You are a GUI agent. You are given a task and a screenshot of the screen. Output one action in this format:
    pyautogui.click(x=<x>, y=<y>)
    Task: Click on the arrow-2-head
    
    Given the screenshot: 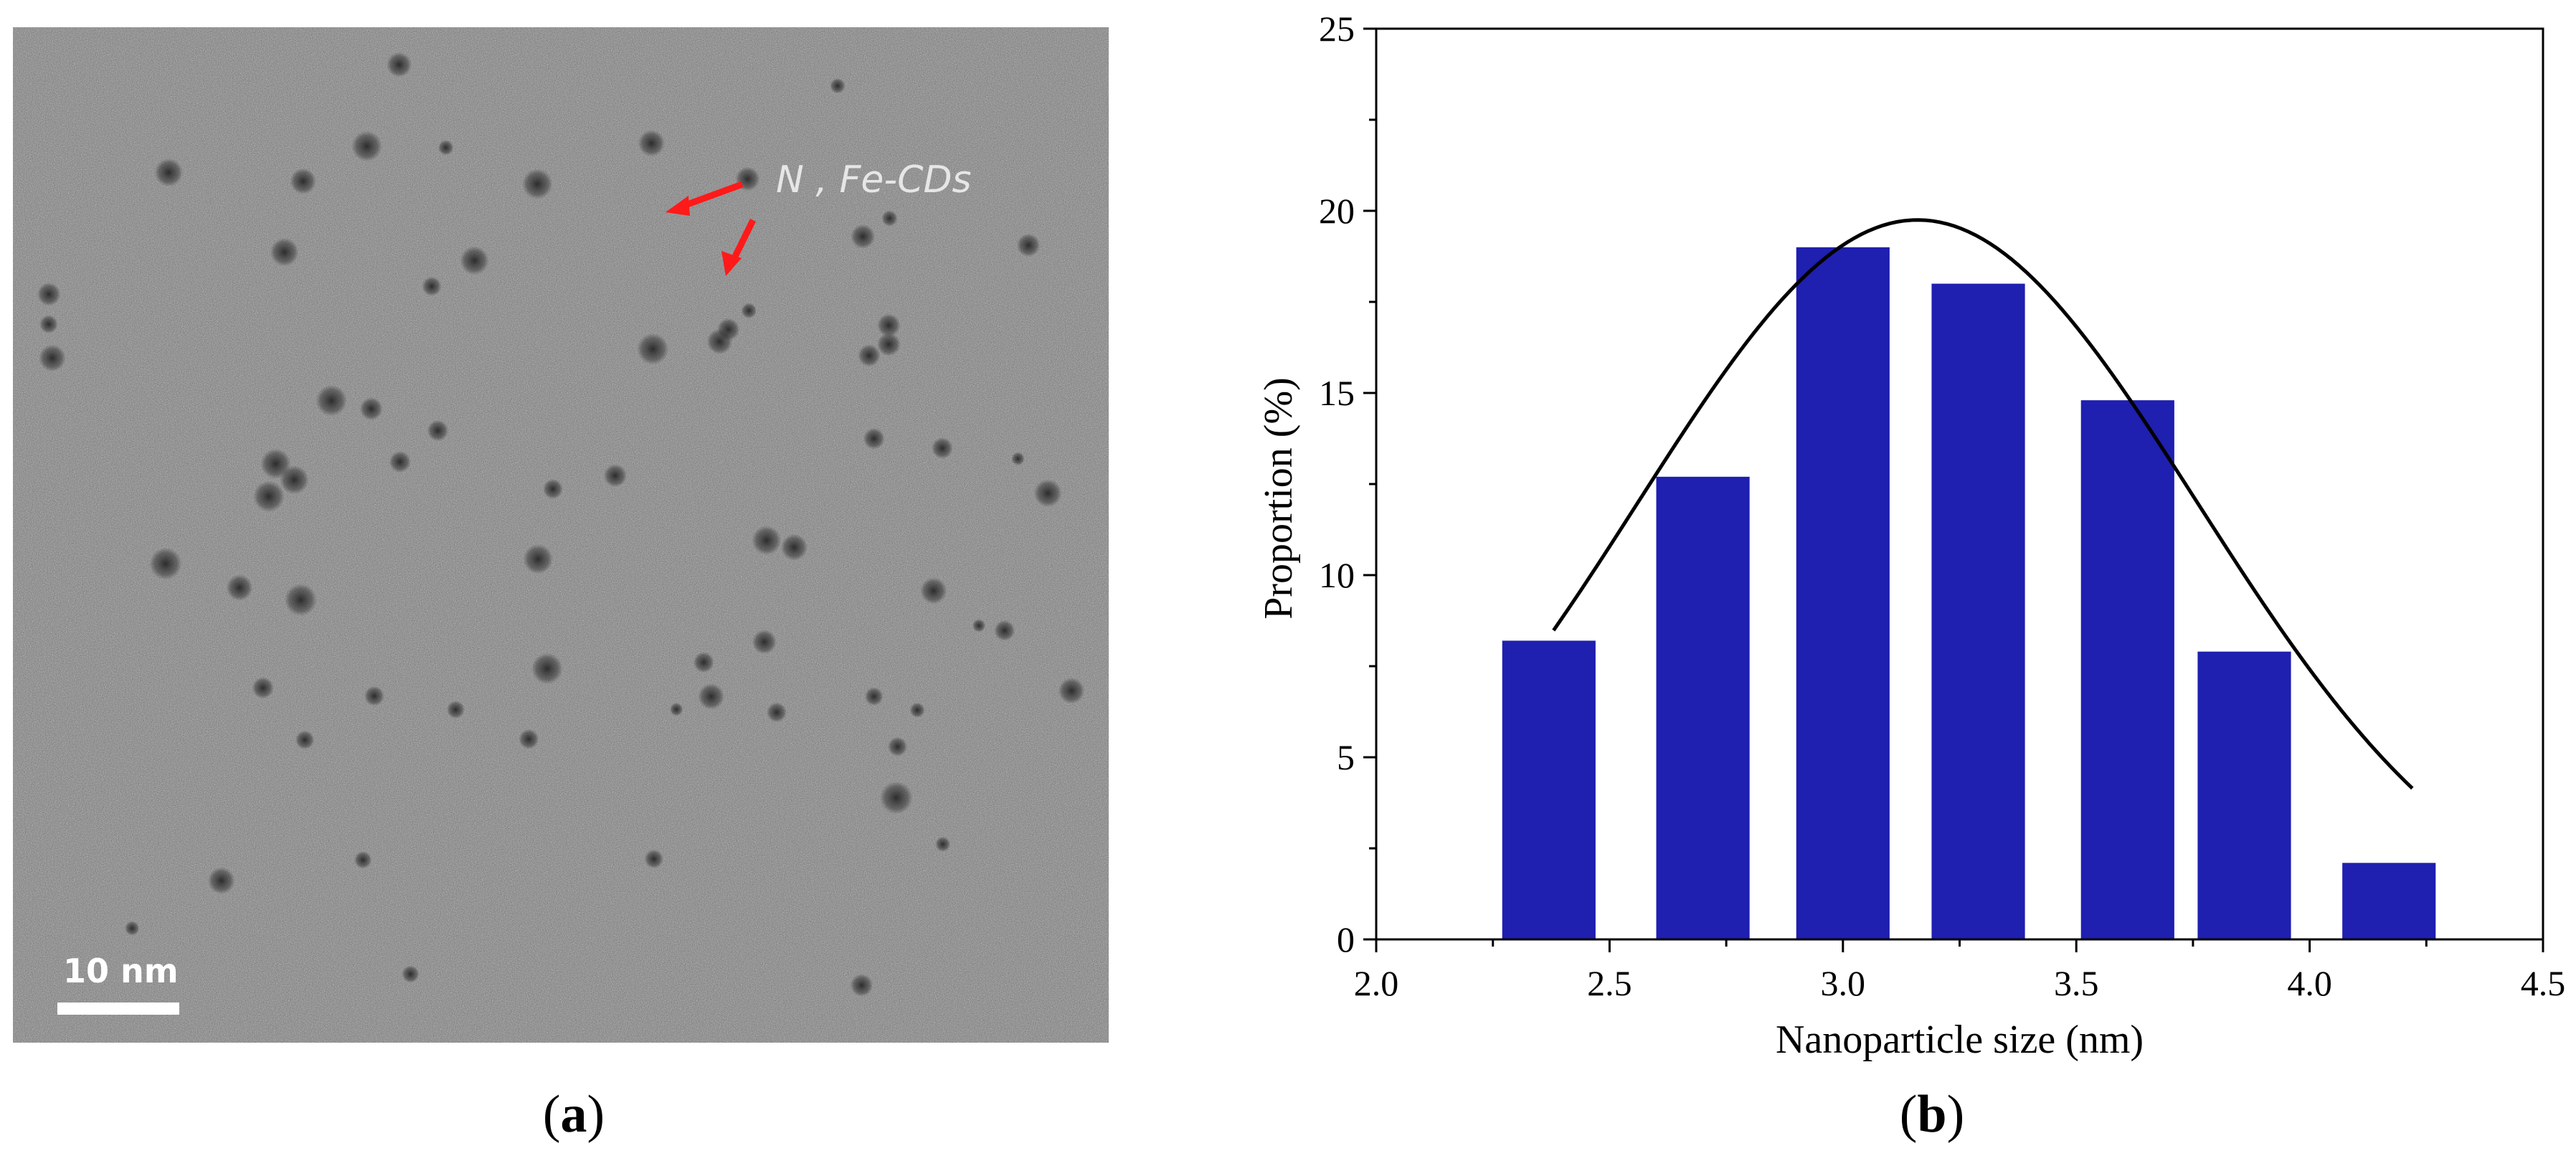 What is the action you would take?
    pyautogui.click(x=731, y=263)
    